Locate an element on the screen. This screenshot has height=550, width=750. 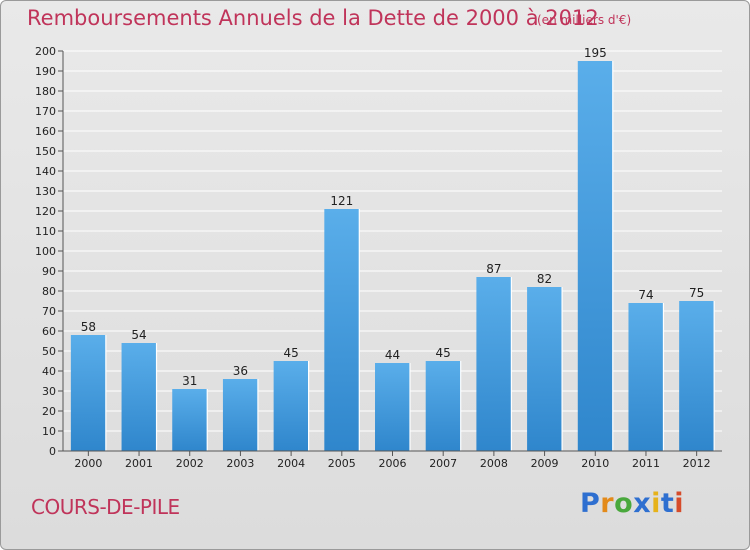
data-label: 75 is located at coordinates (696, 293).